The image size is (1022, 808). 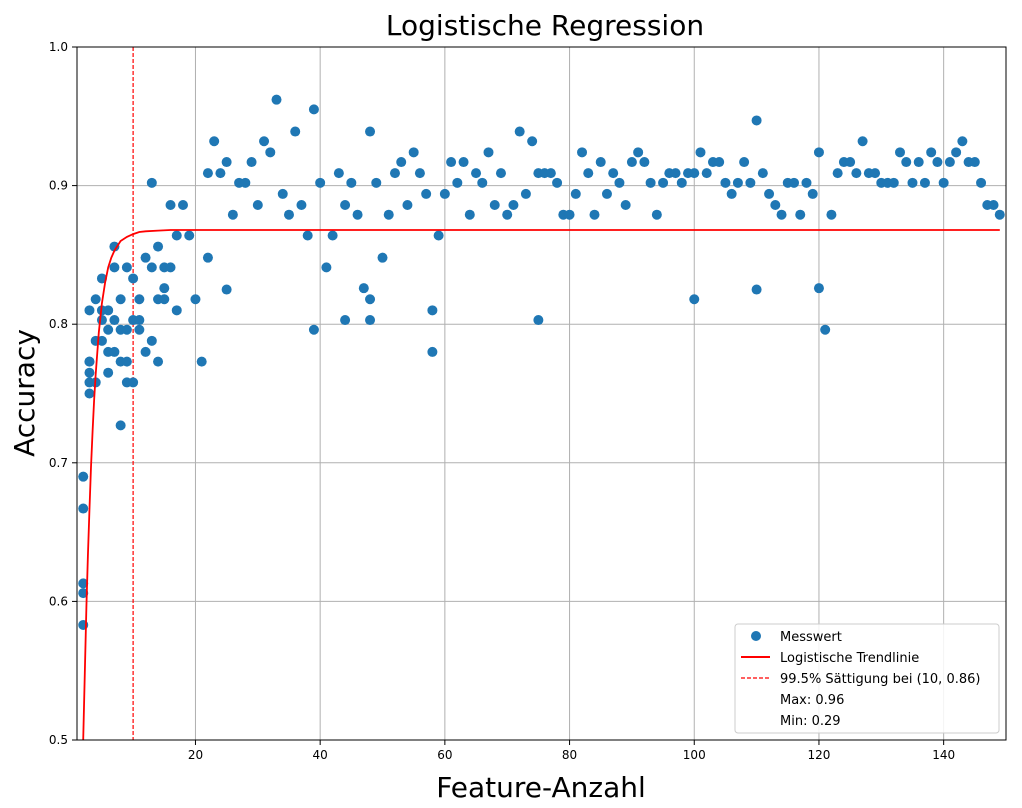 I want to click on x-tick-label: 40, so click(x=320, y=755).